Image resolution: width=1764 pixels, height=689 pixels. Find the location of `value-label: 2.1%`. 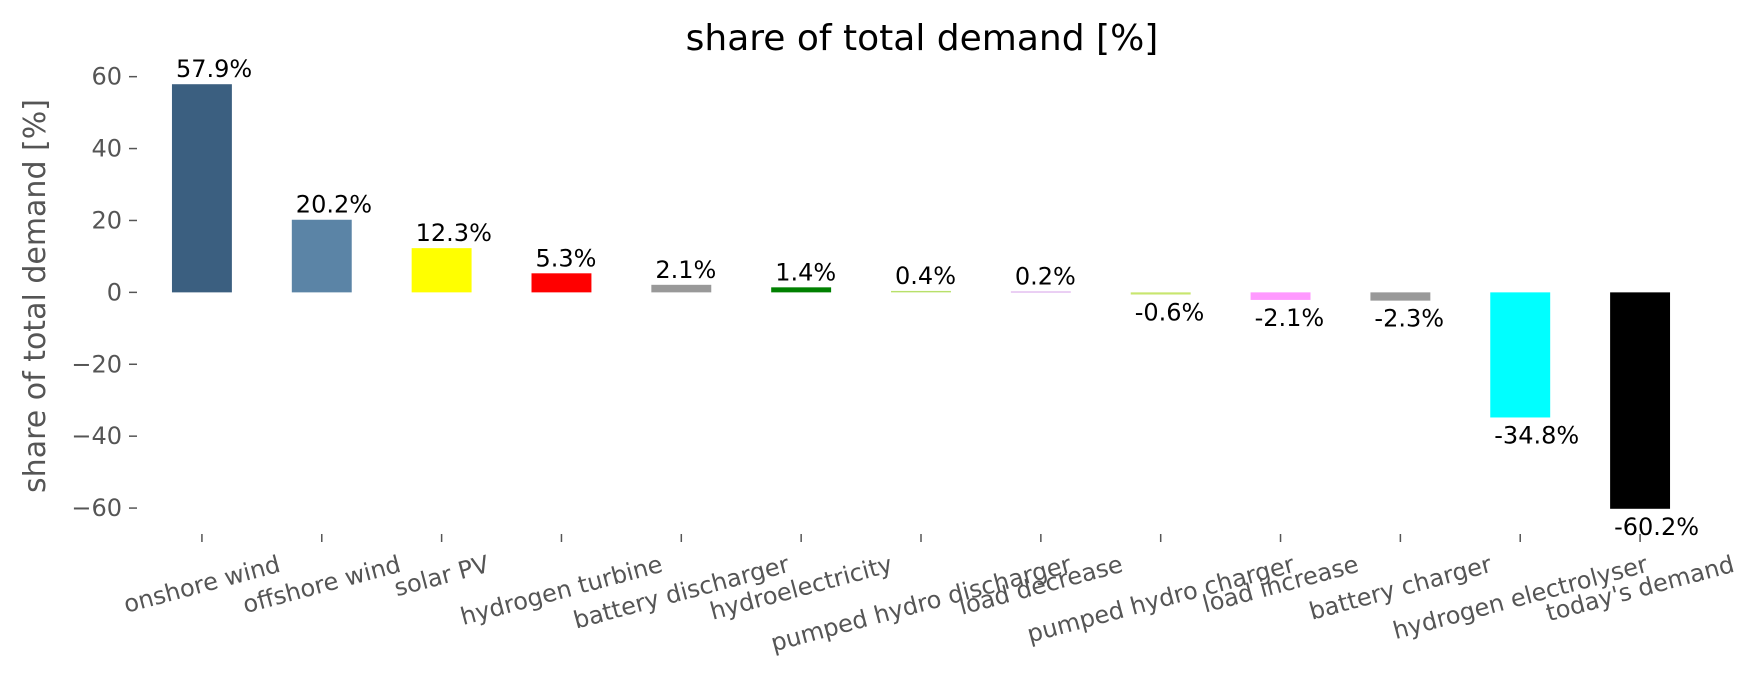

value-label: 2.1% is located at coordinates (685, 270).